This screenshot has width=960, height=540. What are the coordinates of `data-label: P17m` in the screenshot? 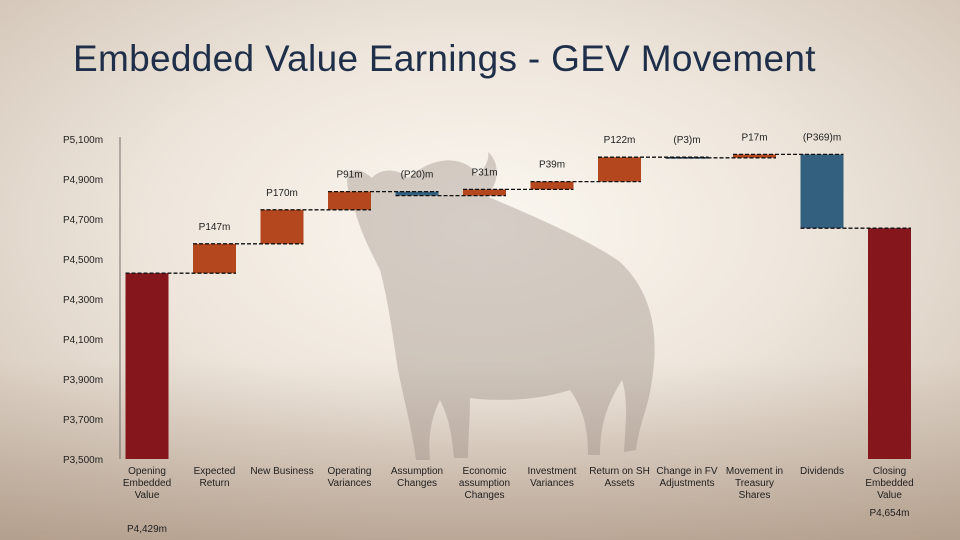 It's located at (754, 137).